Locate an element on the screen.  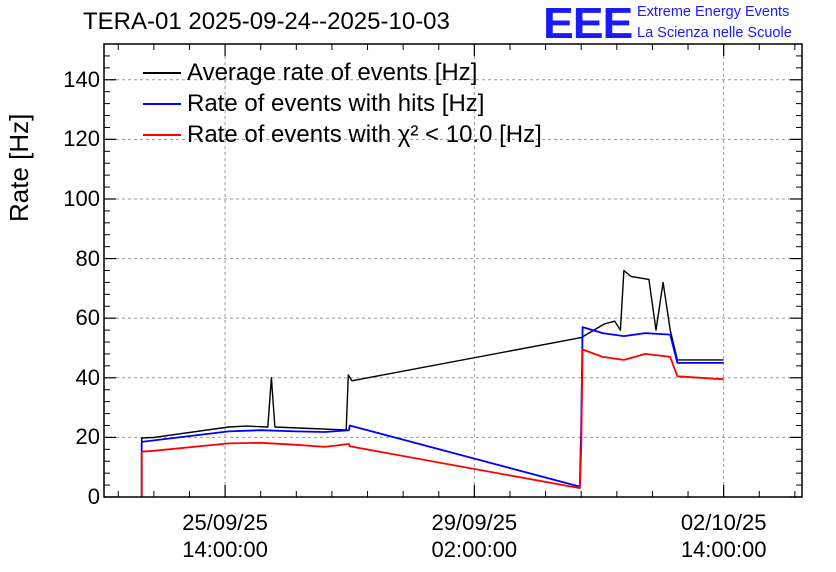
legend-label: Rate of events with hits [Hz] is located at coordinates (336, 103).